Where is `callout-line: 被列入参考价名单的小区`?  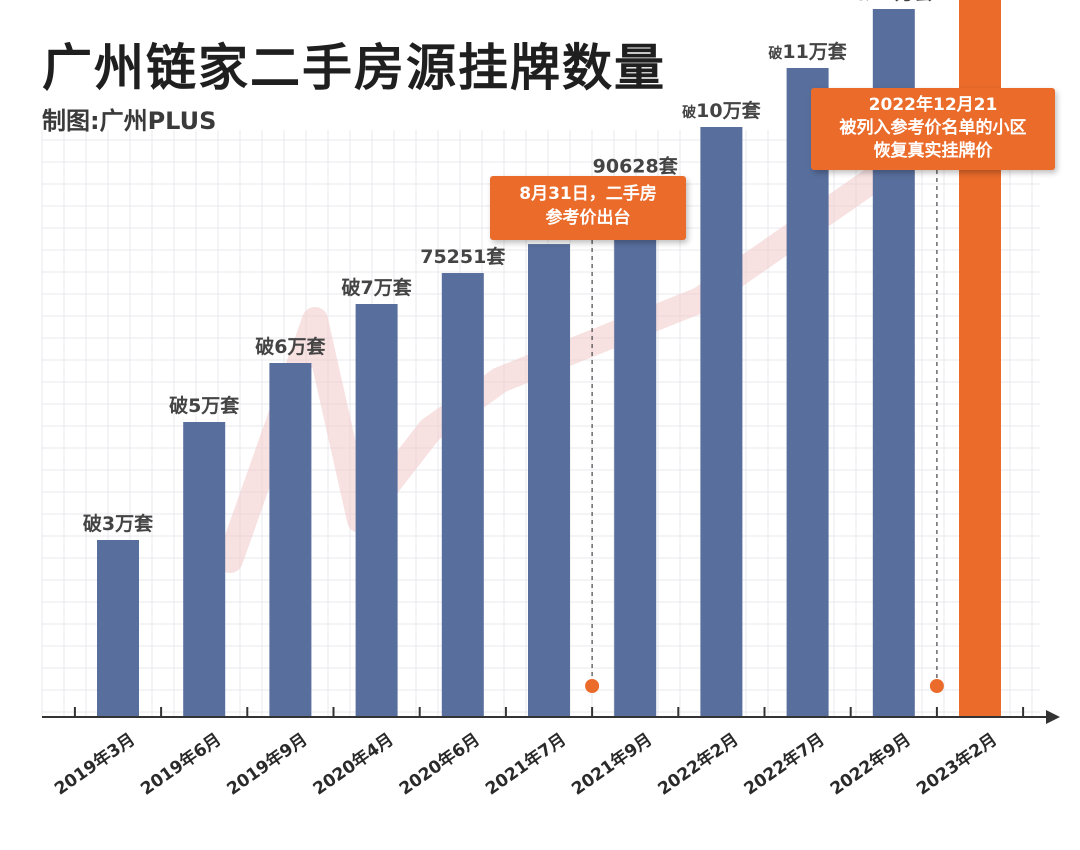
callout-line: 被列入参考价名单的小区 is located at coordinates (933, 128).